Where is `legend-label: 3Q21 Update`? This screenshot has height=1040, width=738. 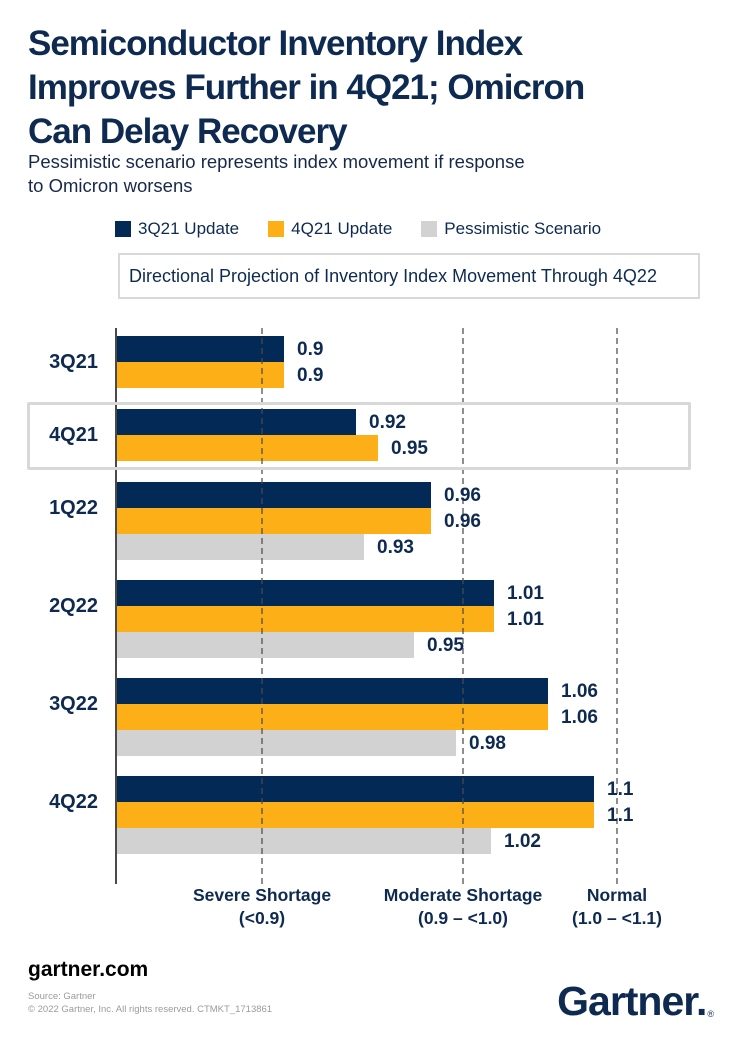
legend-label: 3Q21 Update is located at coordinates (189, 228).